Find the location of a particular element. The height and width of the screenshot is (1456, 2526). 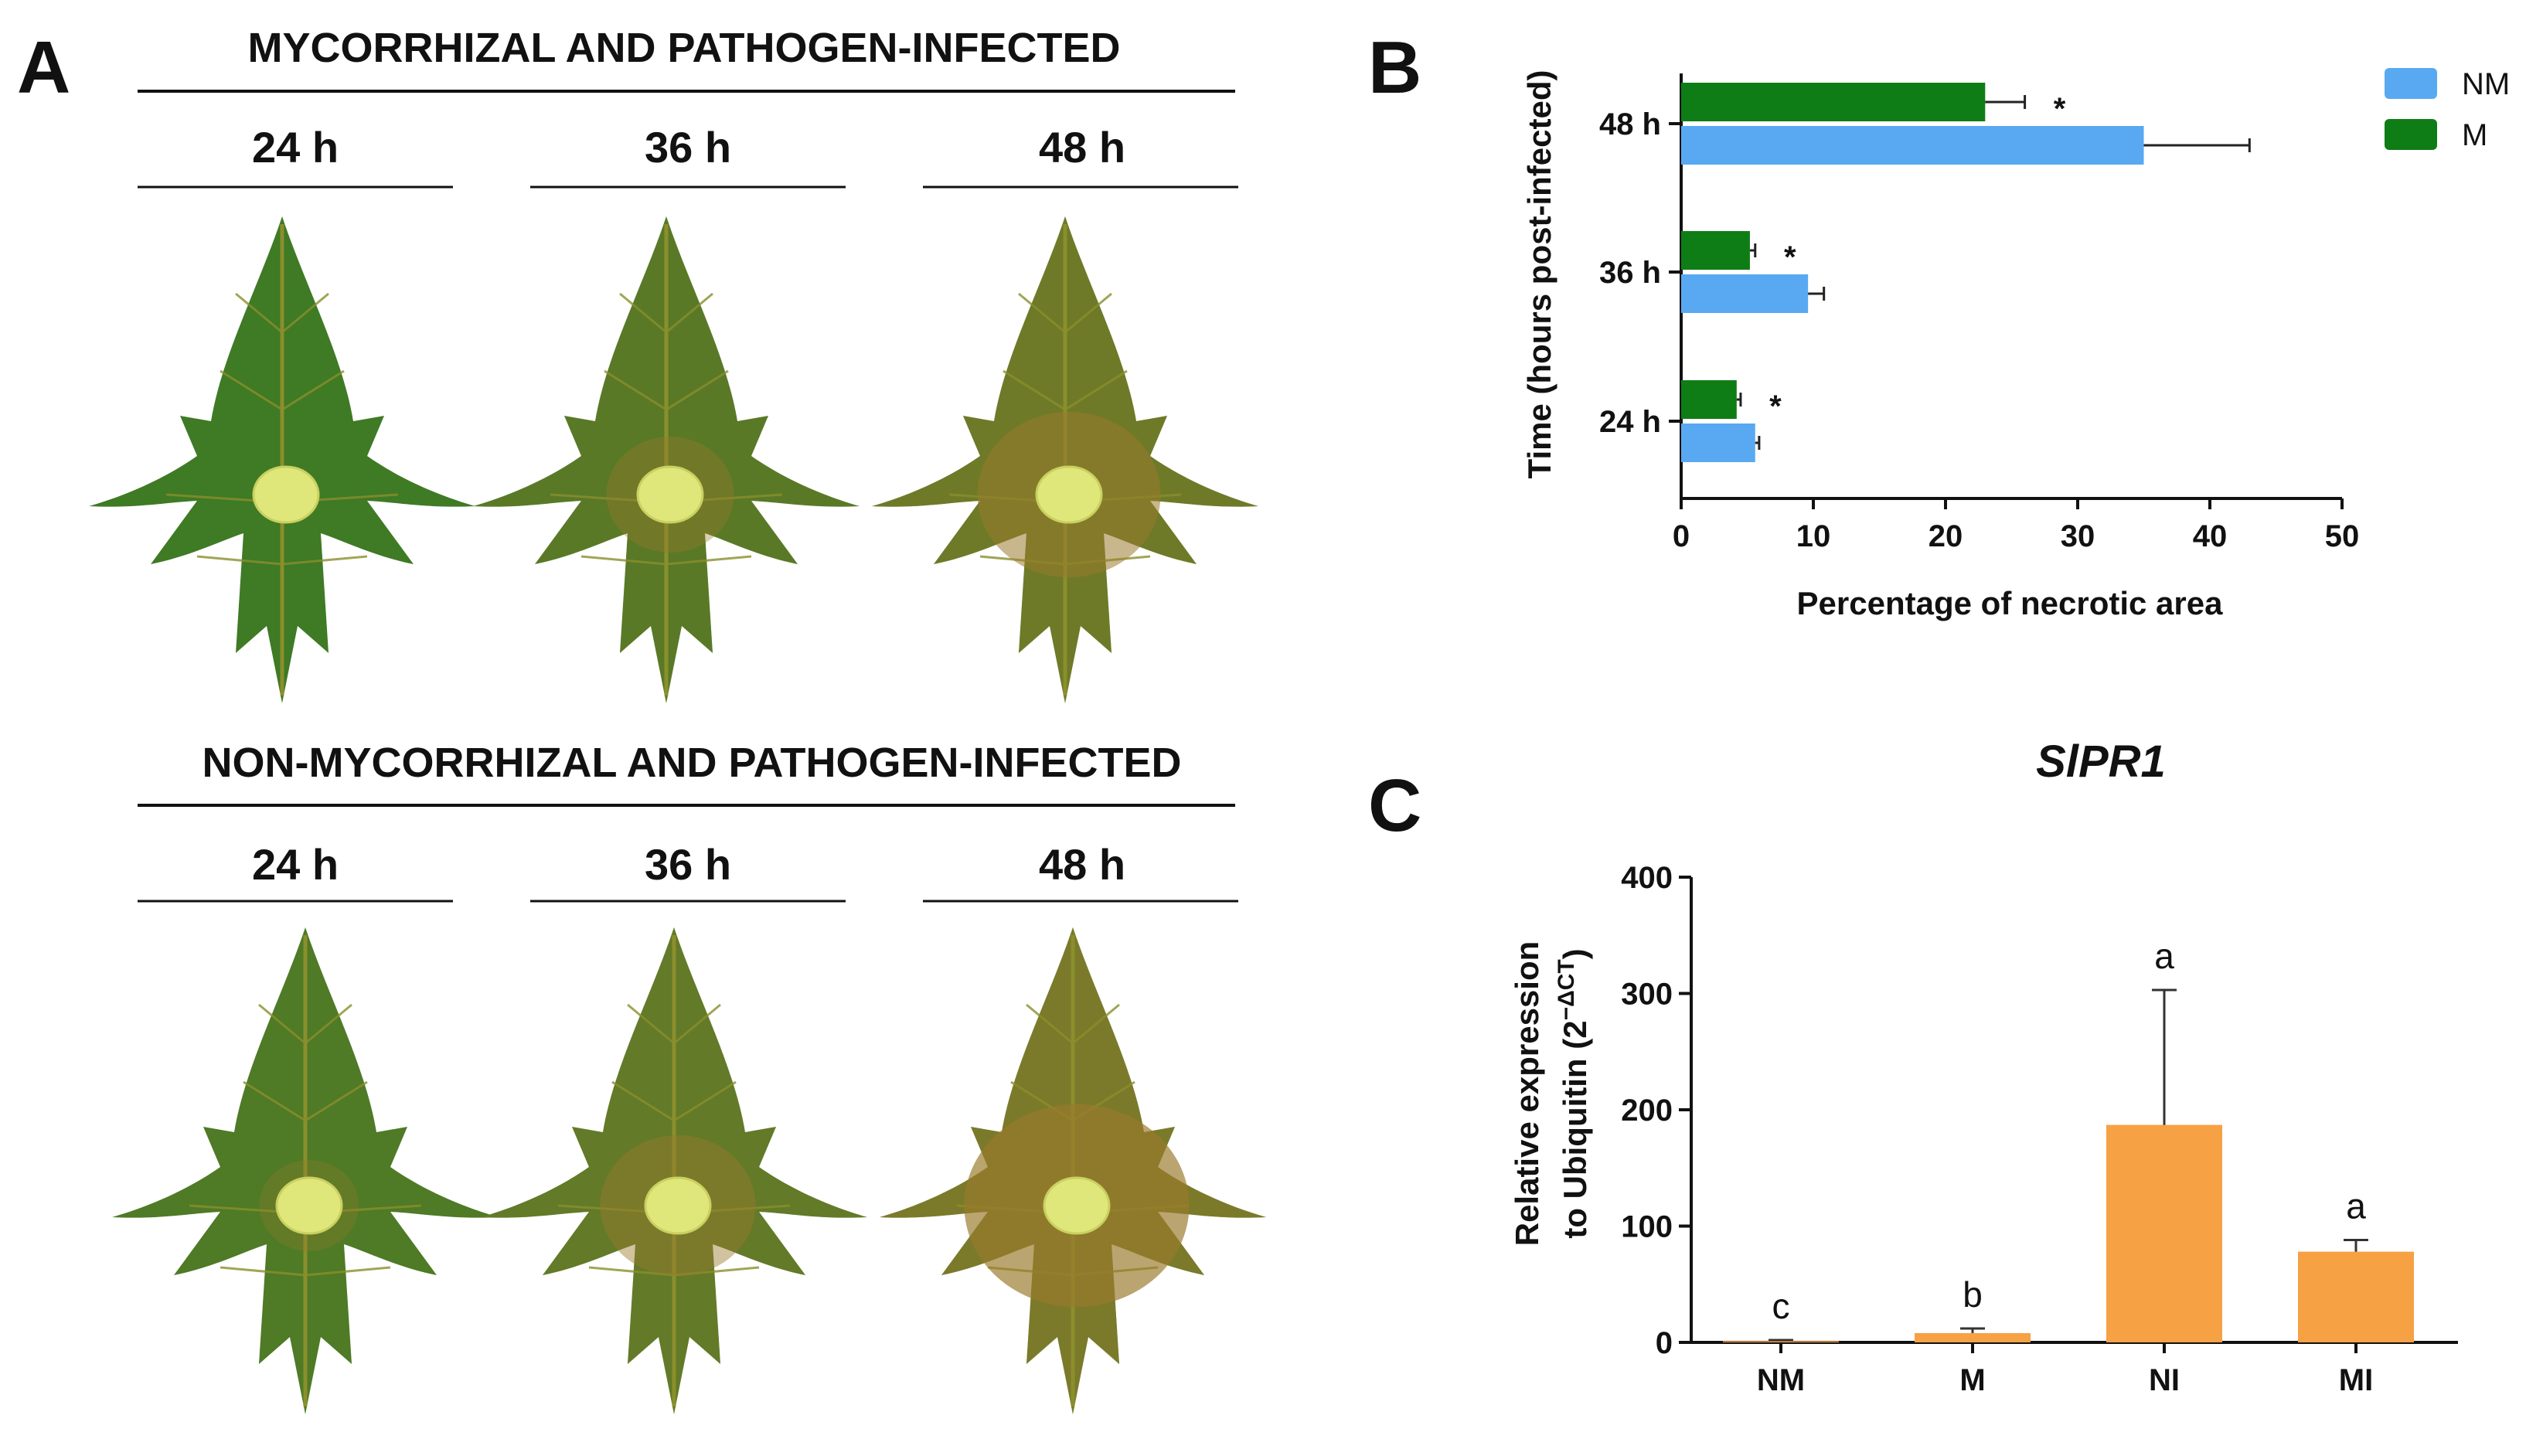

chart-c-x-tick-label-NM: NM is located at coordinates (1781, 1380).